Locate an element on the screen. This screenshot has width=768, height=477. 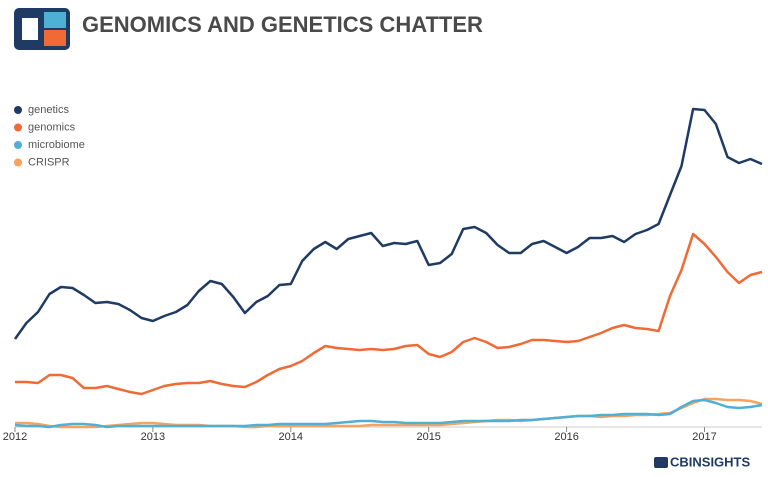
brand: CBINSIGHTS is located at coordinates (702, 461).